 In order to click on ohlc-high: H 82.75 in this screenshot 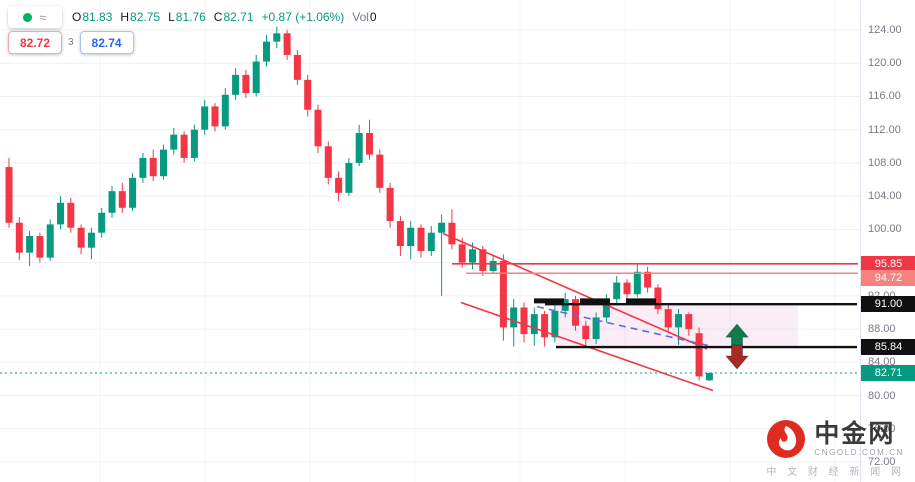, I will do `click(140, 17)`.